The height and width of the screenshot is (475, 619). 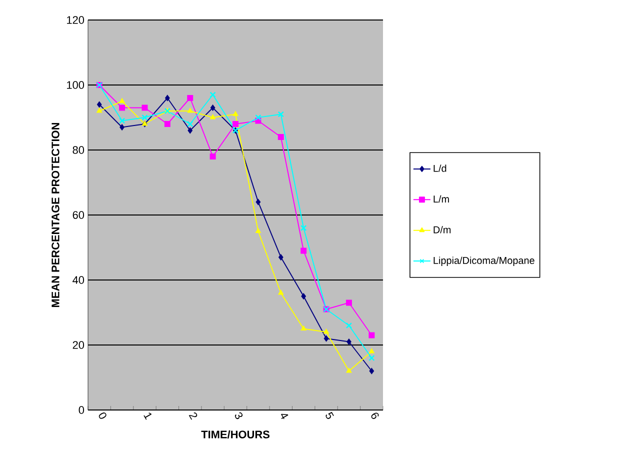 What do you see at coordinates (440, 168) in the screenshot?
I see `legend-label: L/d` at bounding box center [440, 168].